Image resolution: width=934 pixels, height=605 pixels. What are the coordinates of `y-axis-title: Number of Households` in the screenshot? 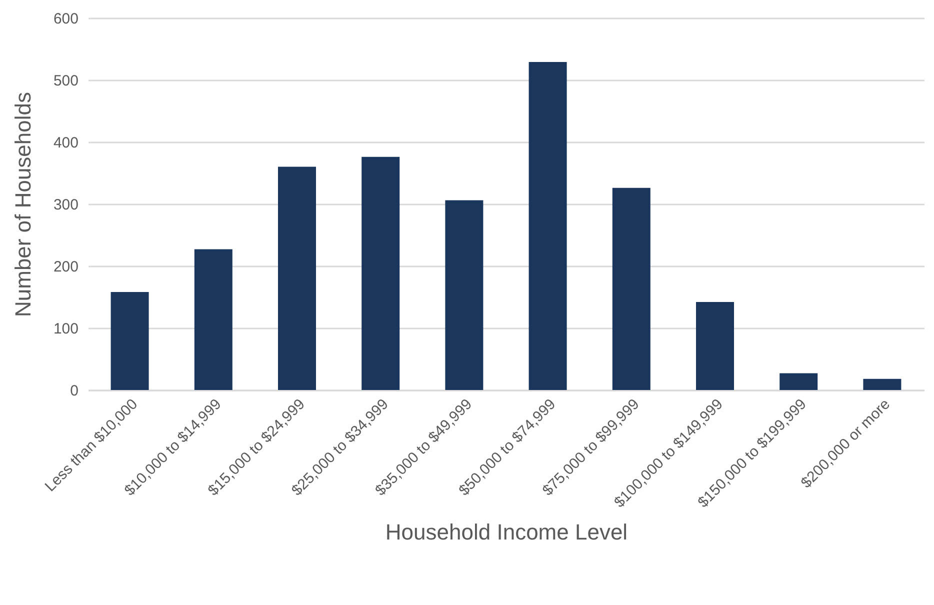 It's located at (23, 205).